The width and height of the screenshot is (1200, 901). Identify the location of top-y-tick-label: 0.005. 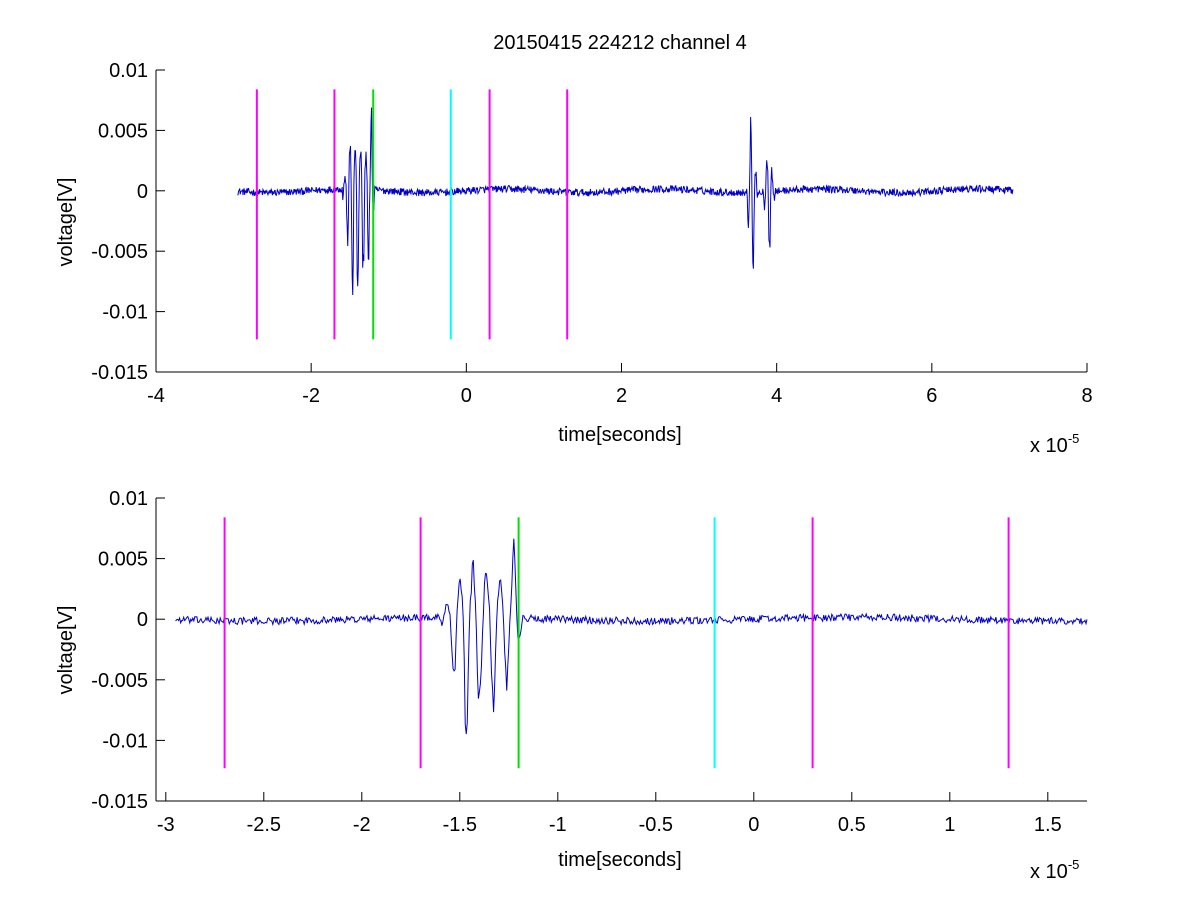
(123, 131).